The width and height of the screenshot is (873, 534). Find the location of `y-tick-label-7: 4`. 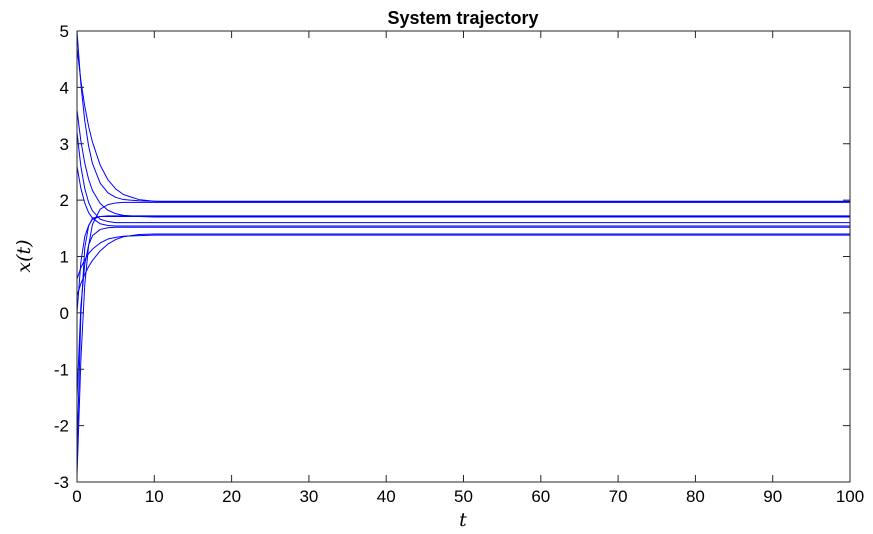

y-tick-label-7: 4 is located at coordinates (64, 87).